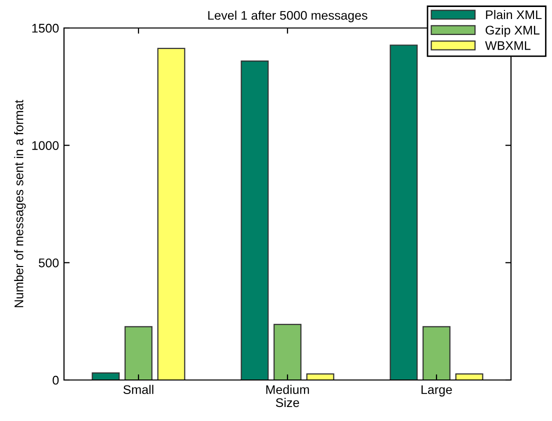 This screenshot has width=552, height=421. I want to click on x-tick-label: Small, so click(138, 389).